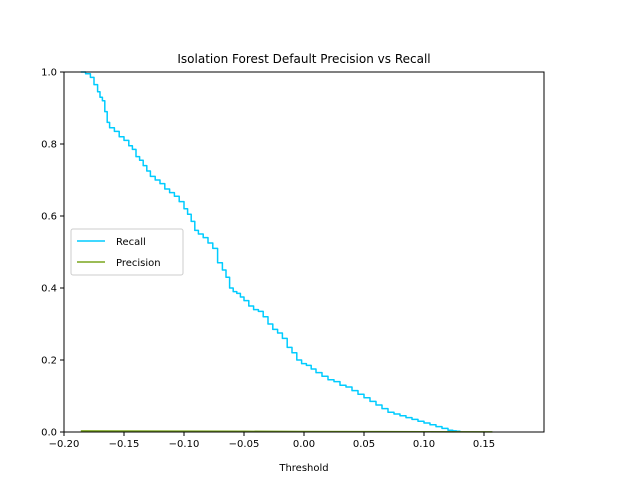  What do you see at coordinates (49, 289) in the screenshot?
I see `y-tick-label: 0.4` at bounding box center [49, 289].